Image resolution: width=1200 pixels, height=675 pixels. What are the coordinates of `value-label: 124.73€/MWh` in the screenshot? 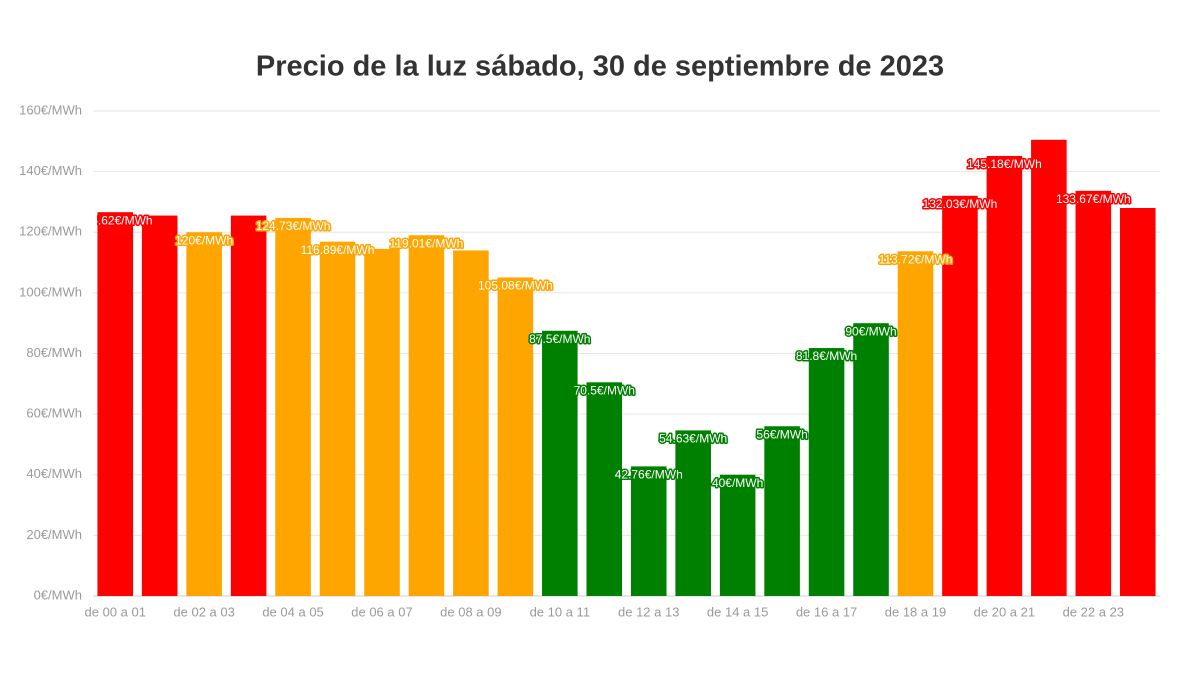 It's located at (293, 226).